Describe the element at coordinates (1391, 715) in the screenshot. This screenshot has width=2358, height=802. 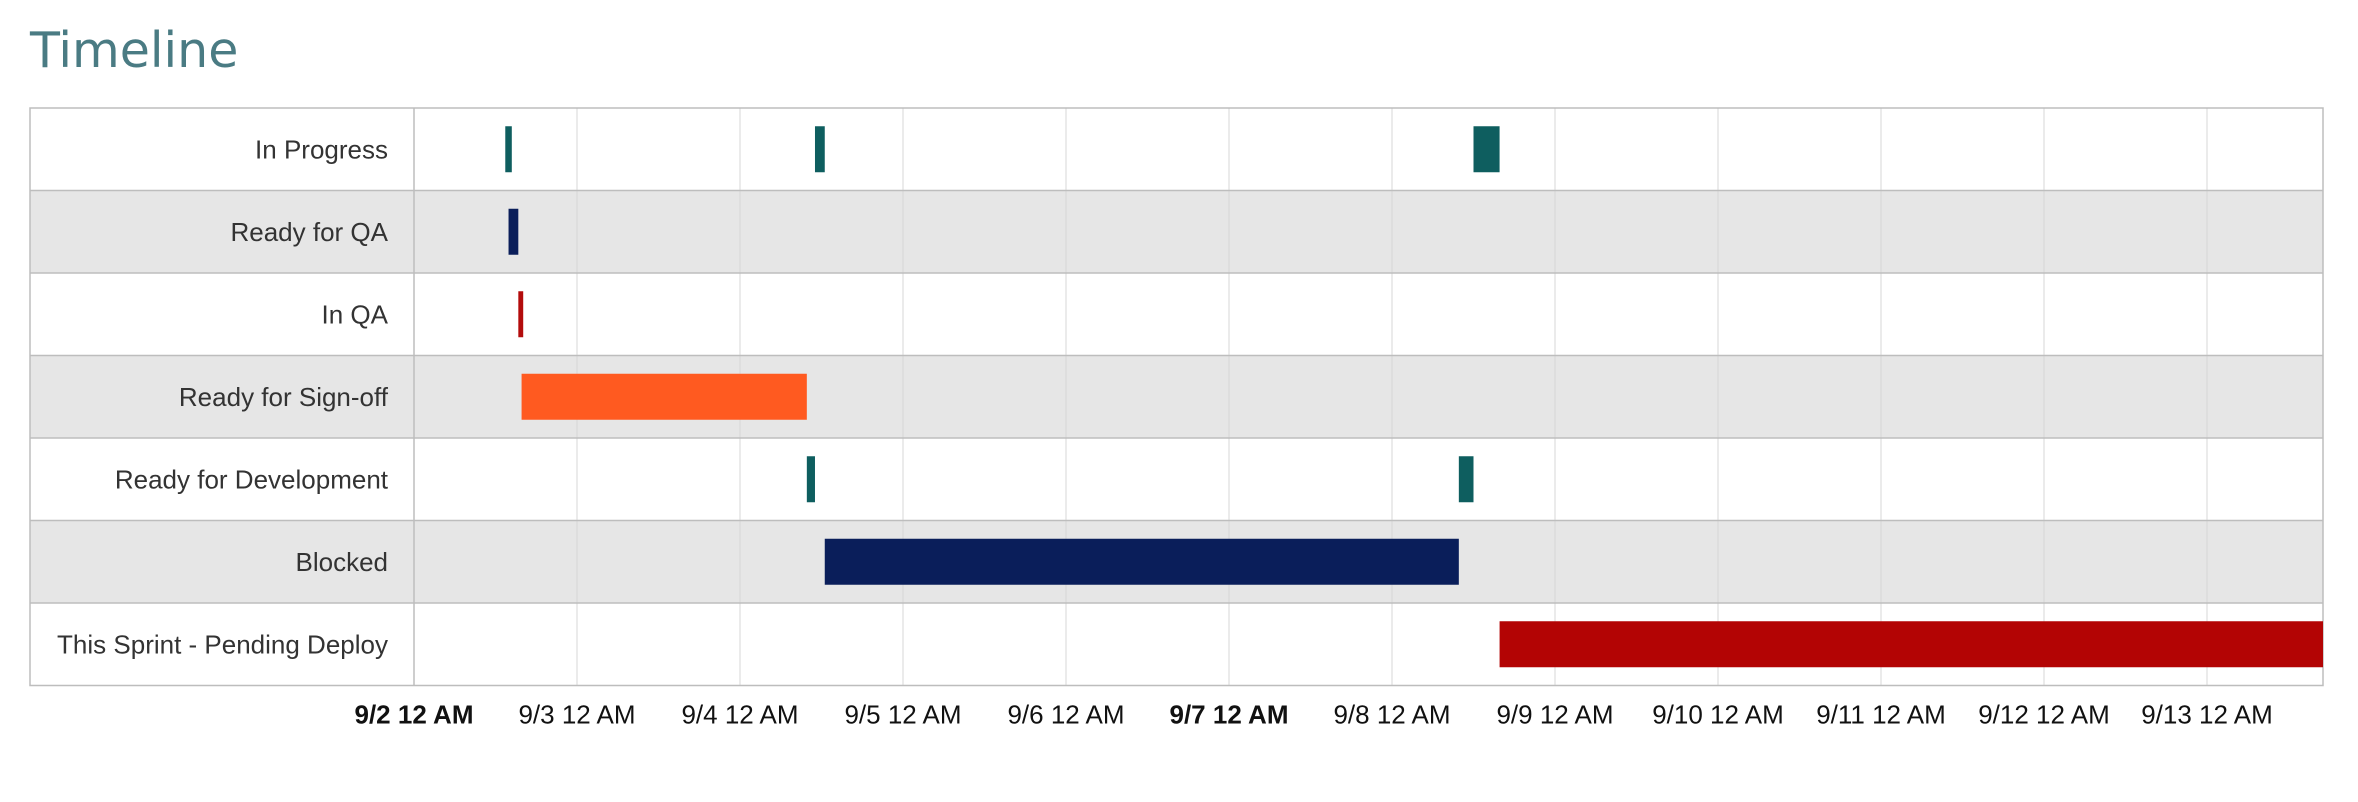
I see `x-tick-label: 9/8 12 AM` at that location.